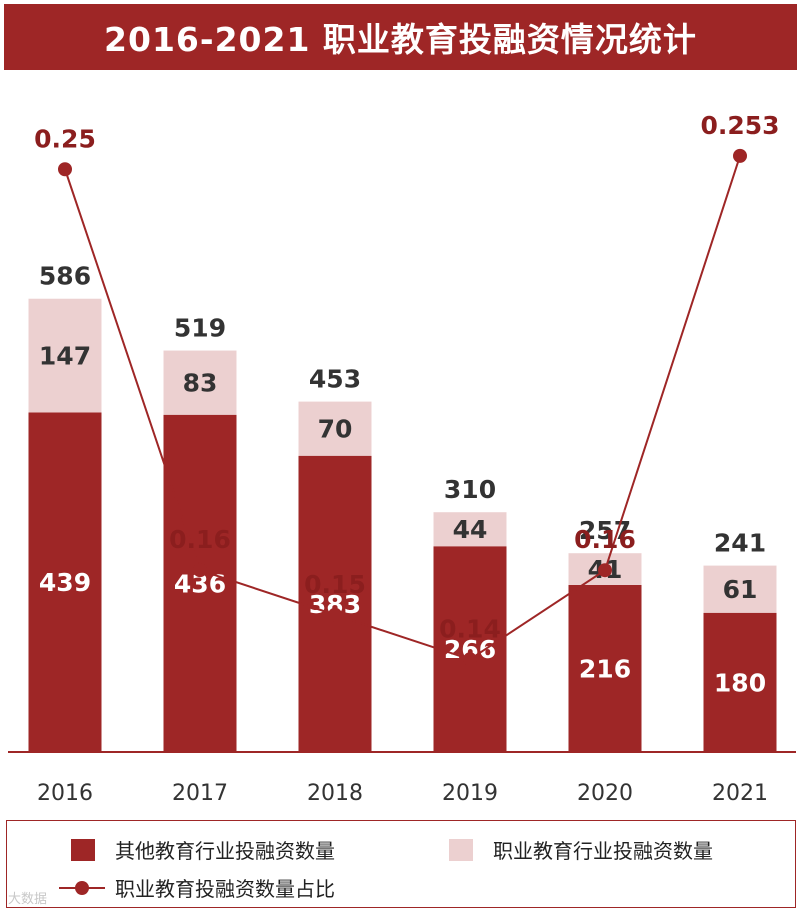  What do you see at coordinates (335, 379) in the screenshot?
I see `data-label-total-2018: 453` at bounding box center [335, 379].